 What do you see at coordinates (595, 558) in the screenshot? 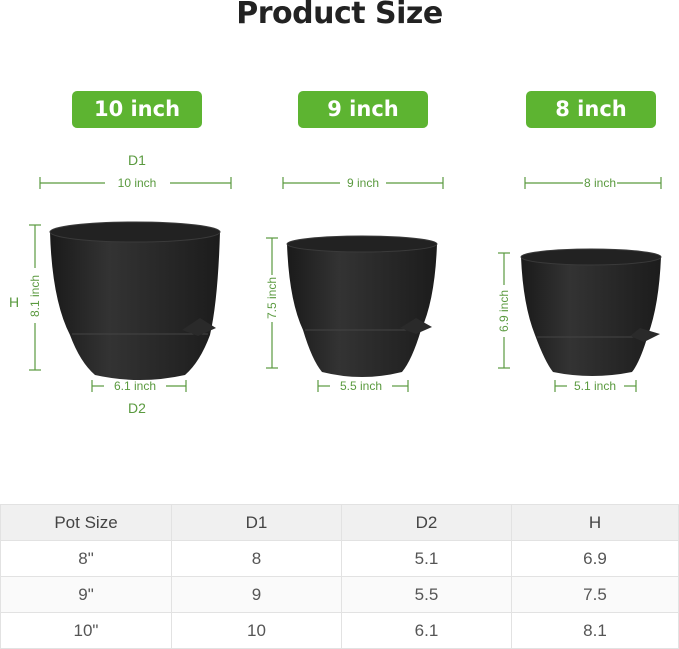
I see `cell: 6.9` at bounding box center [595, 558].